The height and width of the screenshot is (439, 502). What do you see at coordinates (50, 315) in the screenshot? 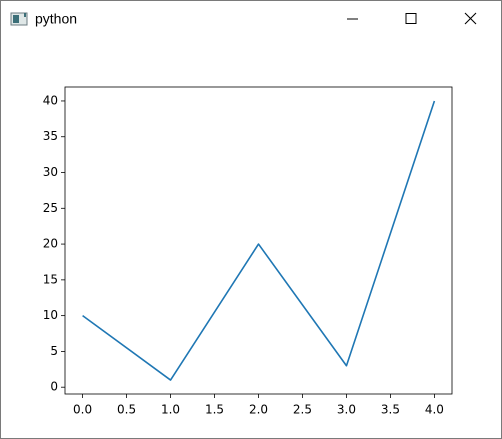
I see `y-tick-label: 10` at bounding box center [50, 315].